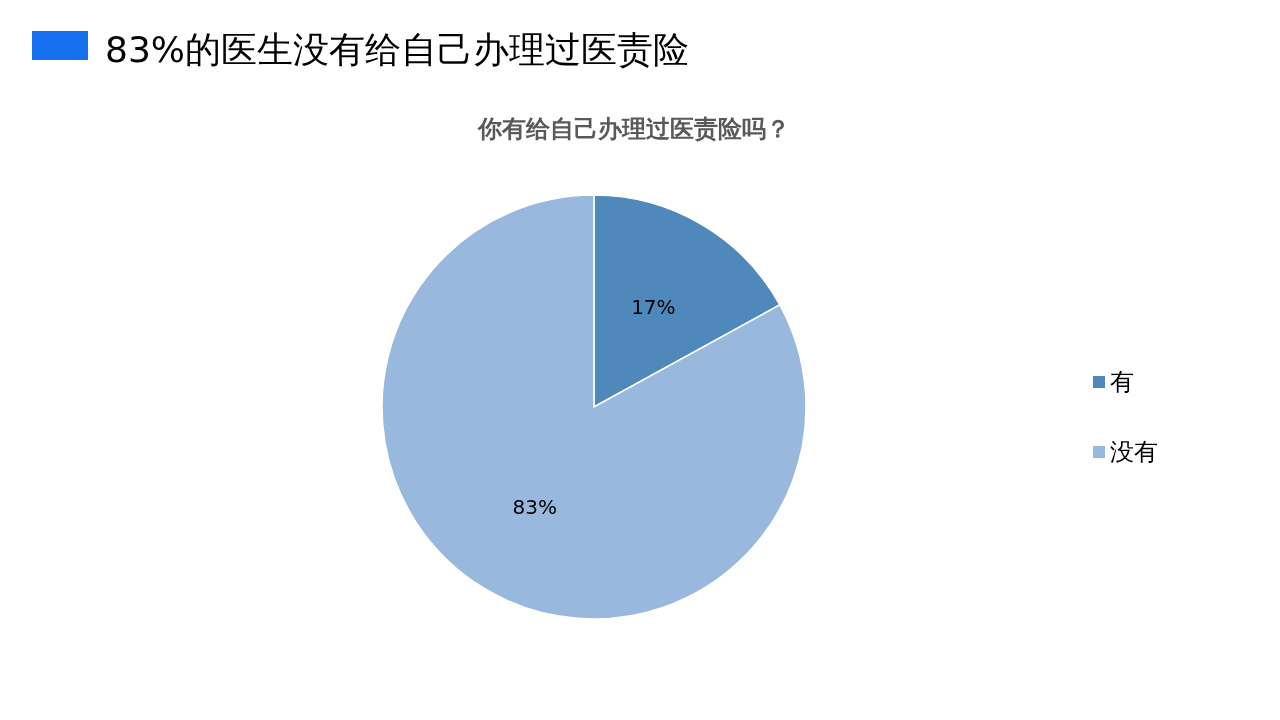 This screenshot has width=1280, height=720. Describe the element at coordinates (534, 507) in the screenshot. I see `data-label: 83%` at that location.